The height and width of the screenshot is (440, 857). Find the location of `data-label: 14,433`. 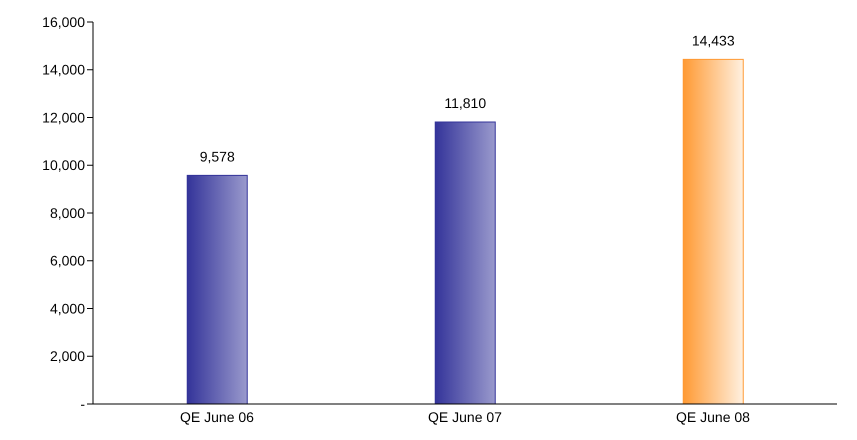

data-label: 14,433 is located at coordinates (713, 40).